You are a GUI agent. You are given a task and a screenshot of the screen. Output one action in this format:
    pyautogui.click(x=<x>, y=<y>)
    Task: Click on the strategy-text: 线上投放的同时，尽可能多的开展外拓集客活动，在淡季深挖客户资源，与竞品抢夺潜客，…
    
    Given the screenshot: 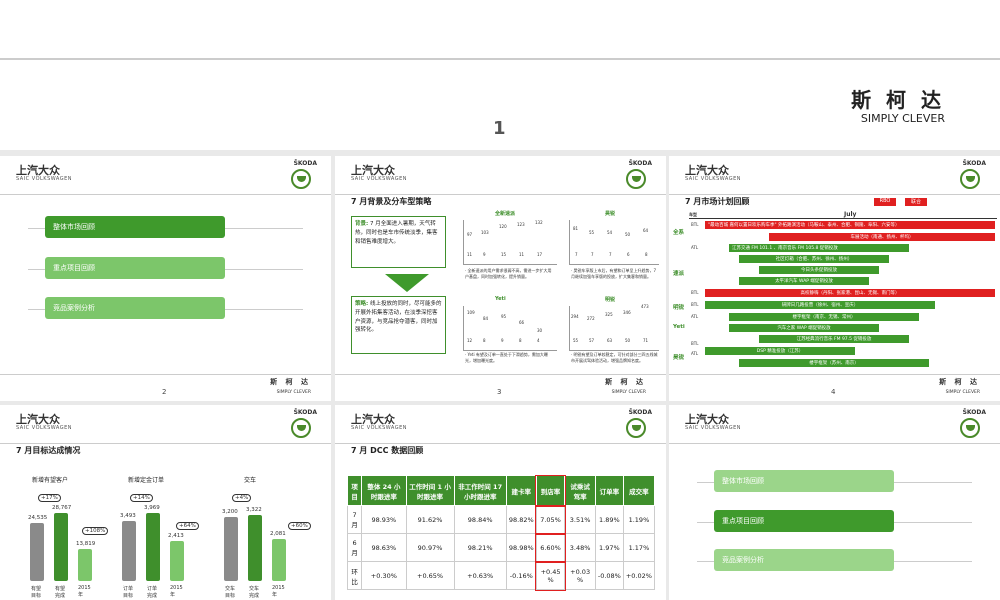 What is the action you would take?
    pyautogui.click(x=398, y=317)
    